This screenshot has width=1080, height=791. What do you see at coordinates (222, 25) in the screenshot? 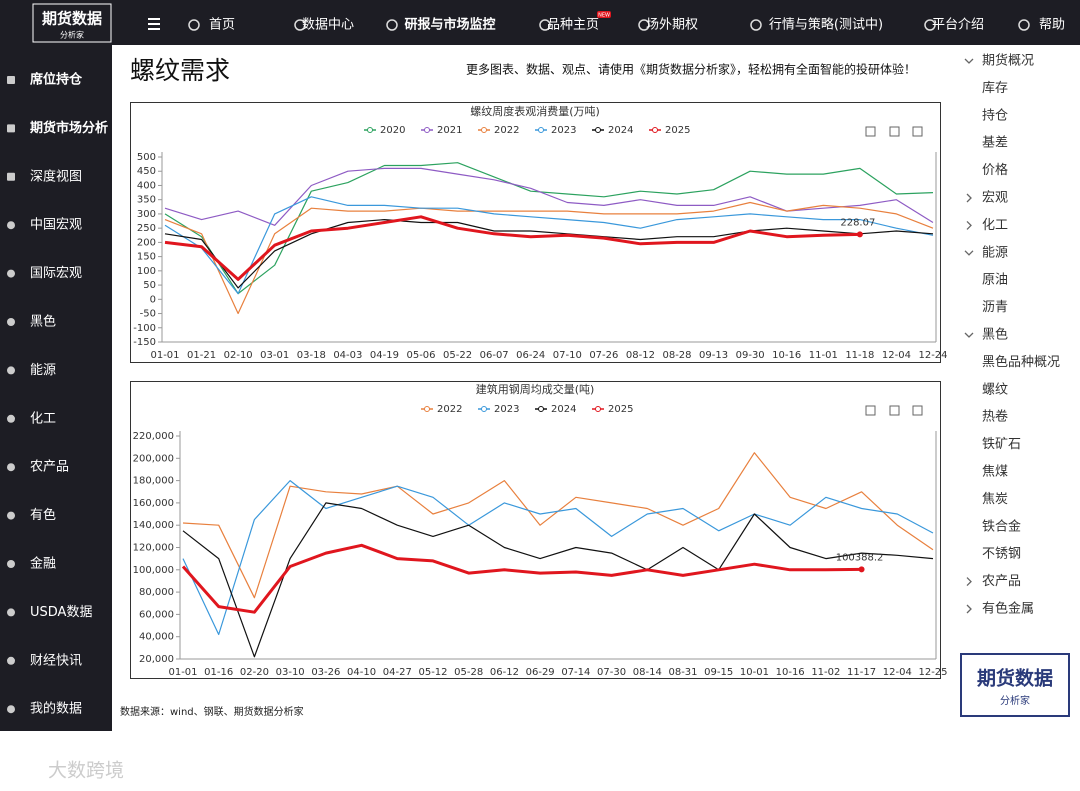
I see `nav-item: 首页` at bounding box center [222, 25].